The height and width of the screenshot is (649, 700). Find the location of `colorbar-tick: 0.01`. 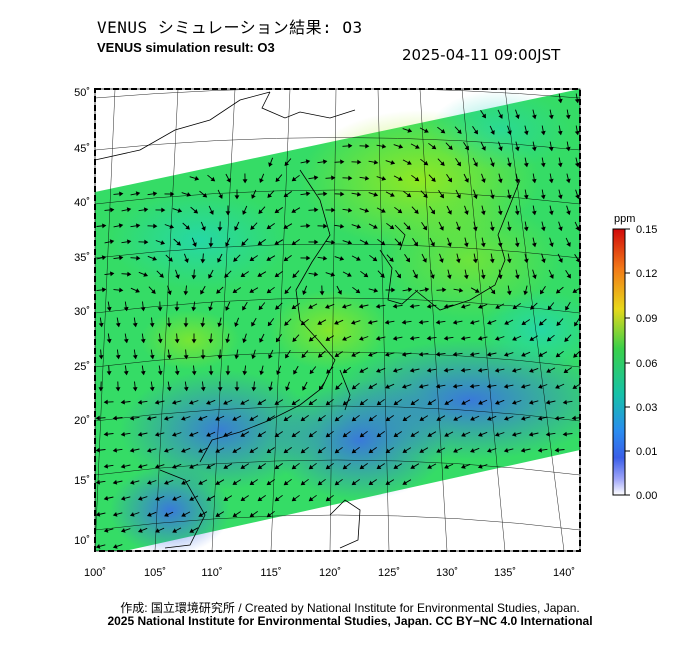

colorbar-tick: 0.01 is located at coordinates (646, 452).